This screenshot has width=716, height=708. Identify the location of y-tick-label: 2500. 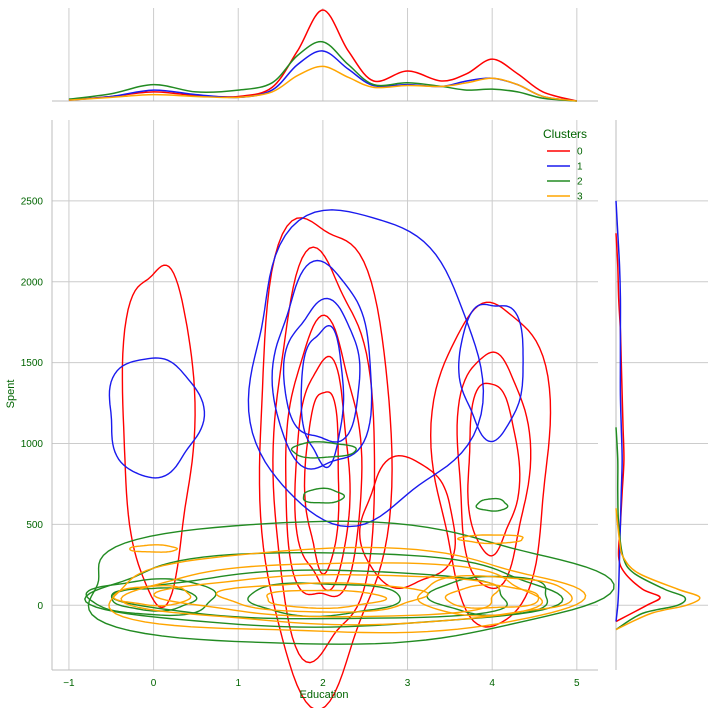
(32, 201).